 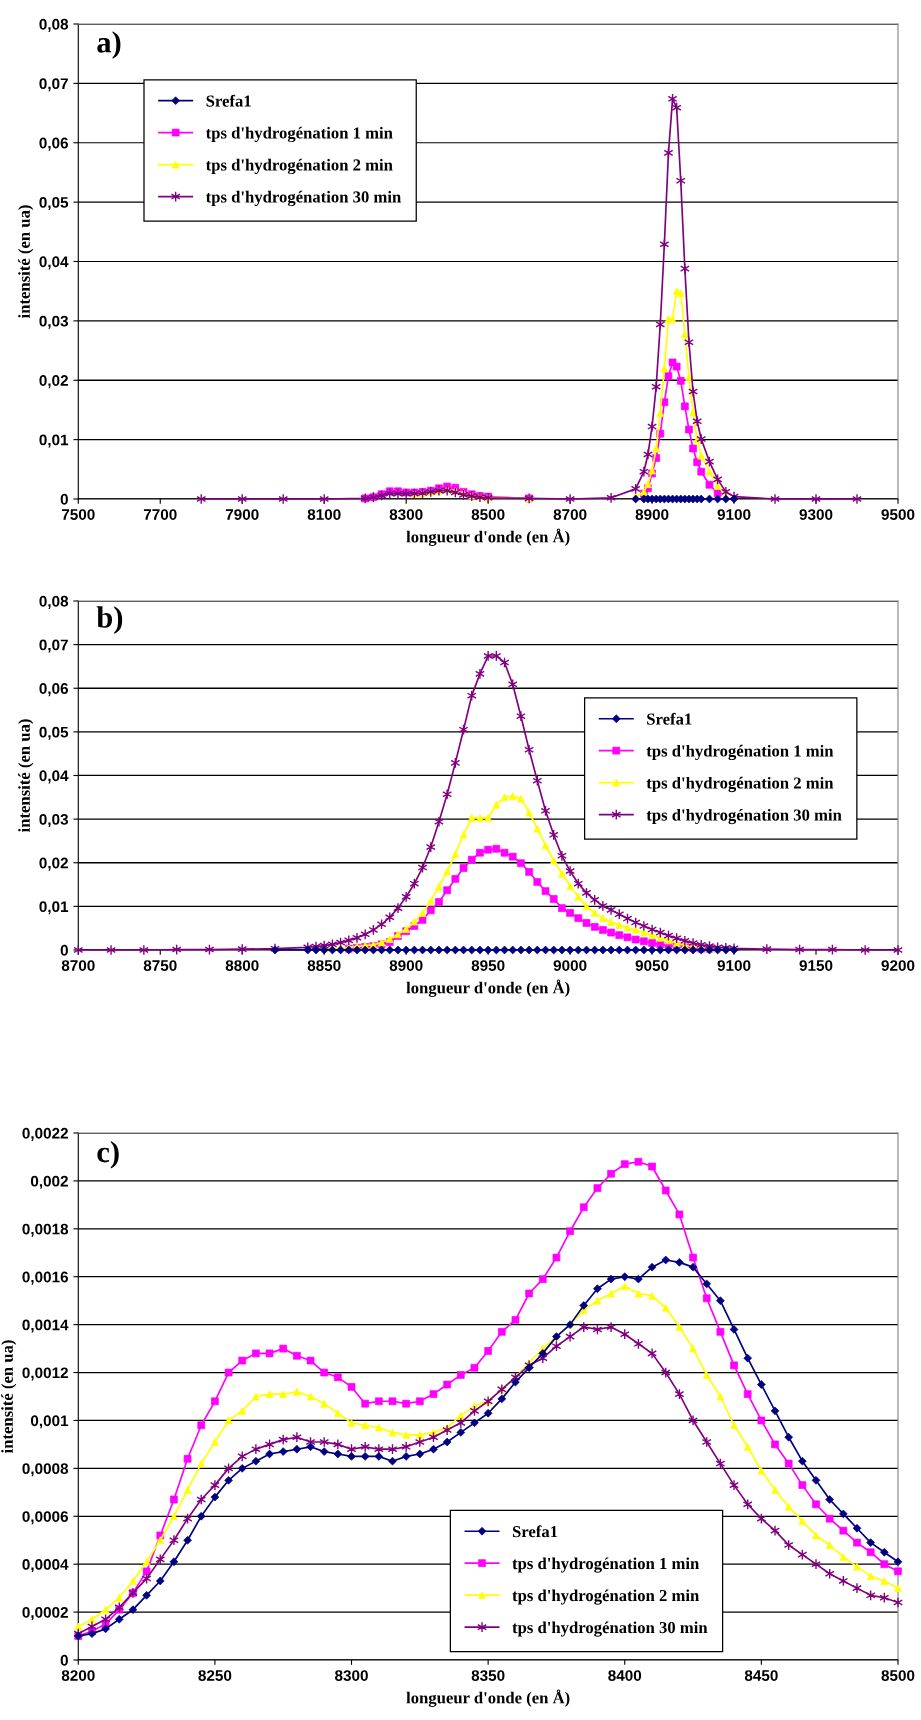 I want to click on y-tick-label: 0,0008, so click(x=45, y=1470).